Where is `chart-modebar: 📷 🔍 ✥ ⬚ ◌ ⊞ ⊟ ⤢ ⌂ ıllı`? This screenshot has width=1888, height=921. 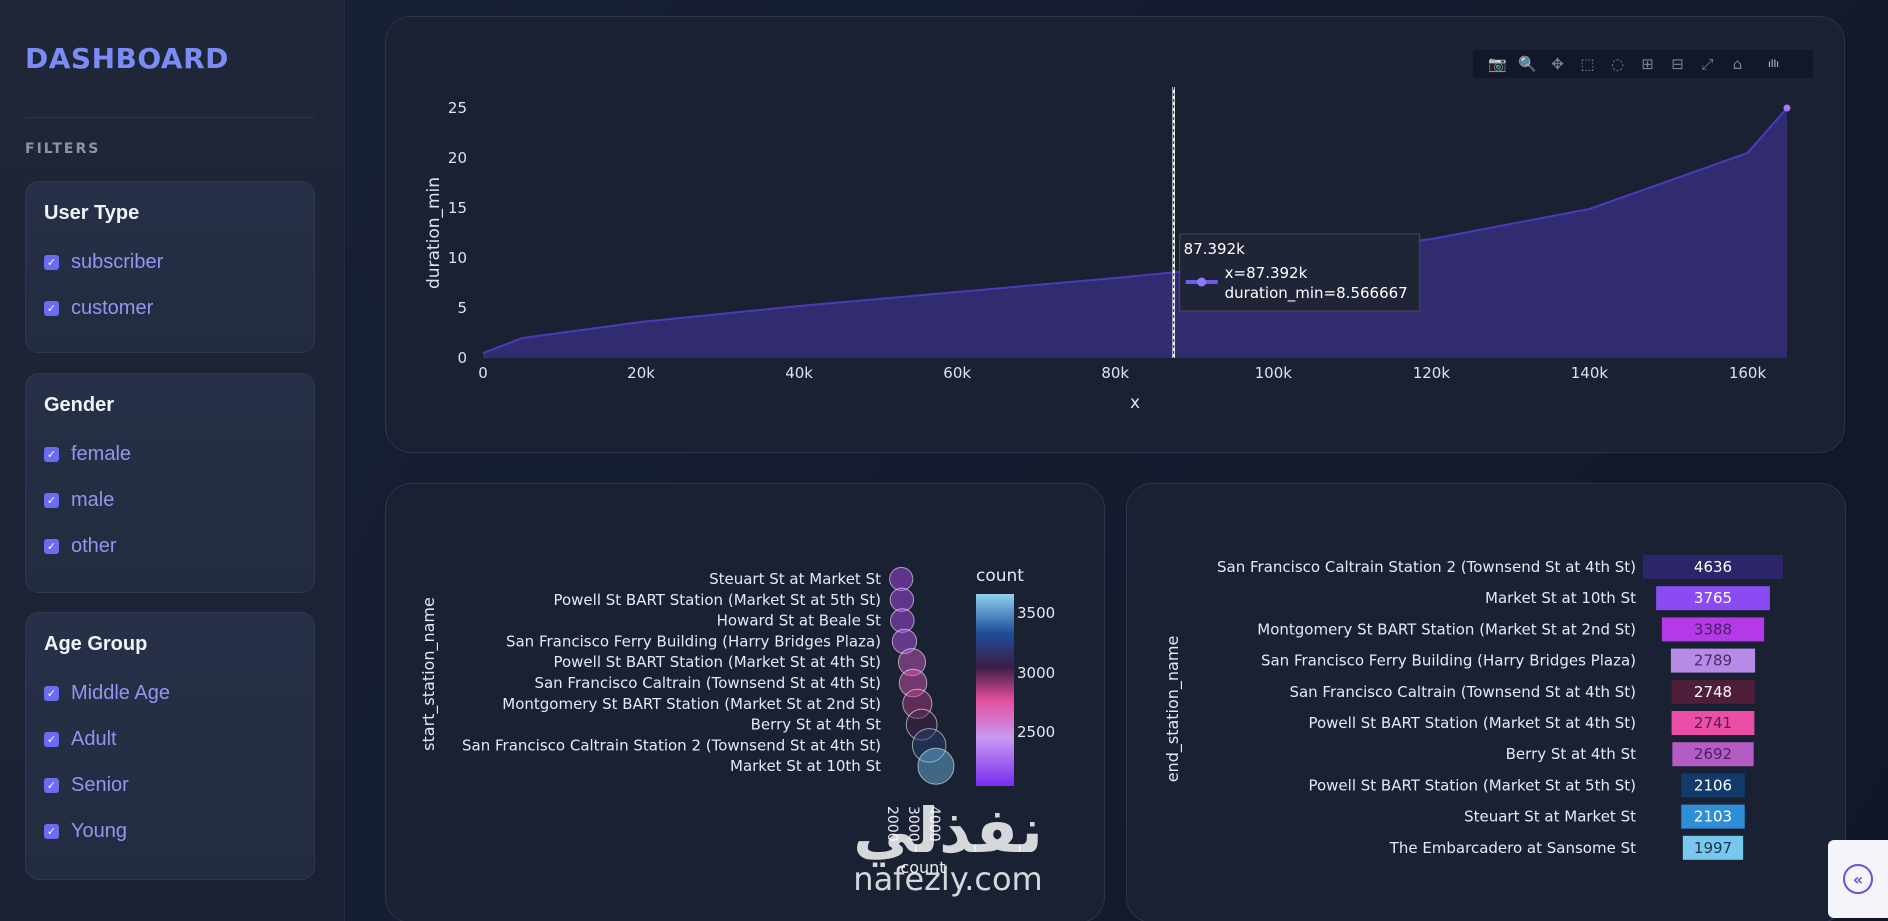
chart-modebar: 📷 🔍 ✥ ⬚ ◌ ⊞ ⊟ ⤢ ⌂ ıllı is located at coordinates (1643, 64).